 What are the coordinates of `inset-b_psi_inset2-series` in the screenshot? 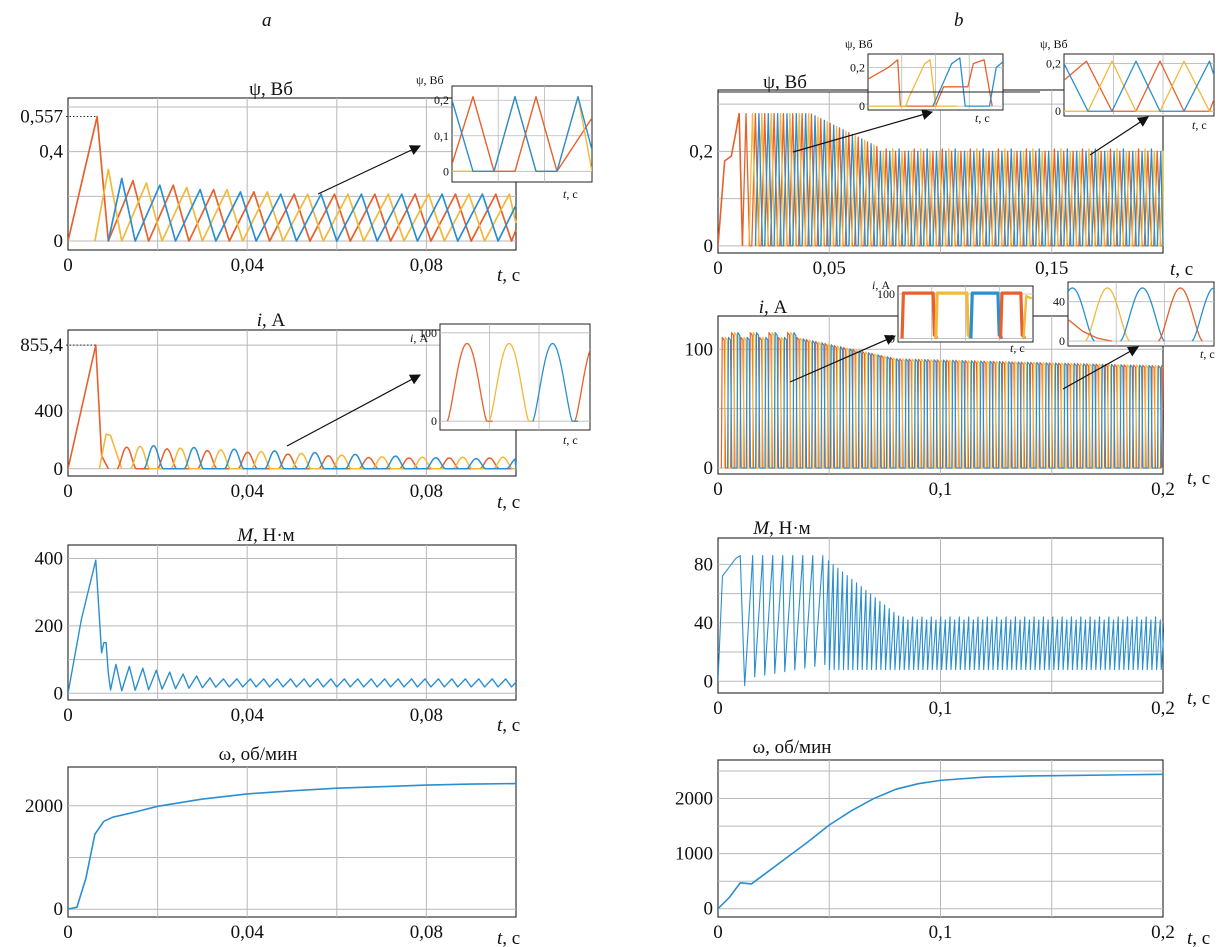 It's located at (1139, 86).